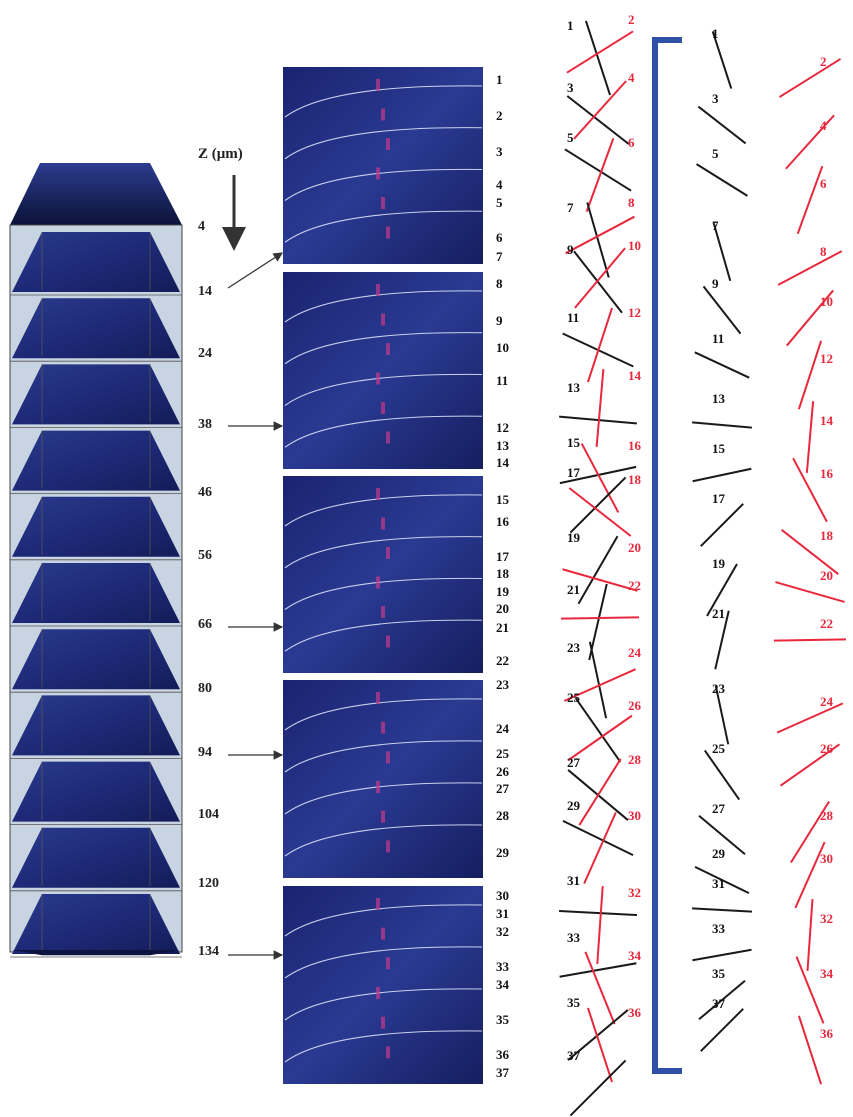  What do you see at coordinates (503, 753) in the screenshot?
I see `micrograph-label: 25` at bounding box center [503, 753].